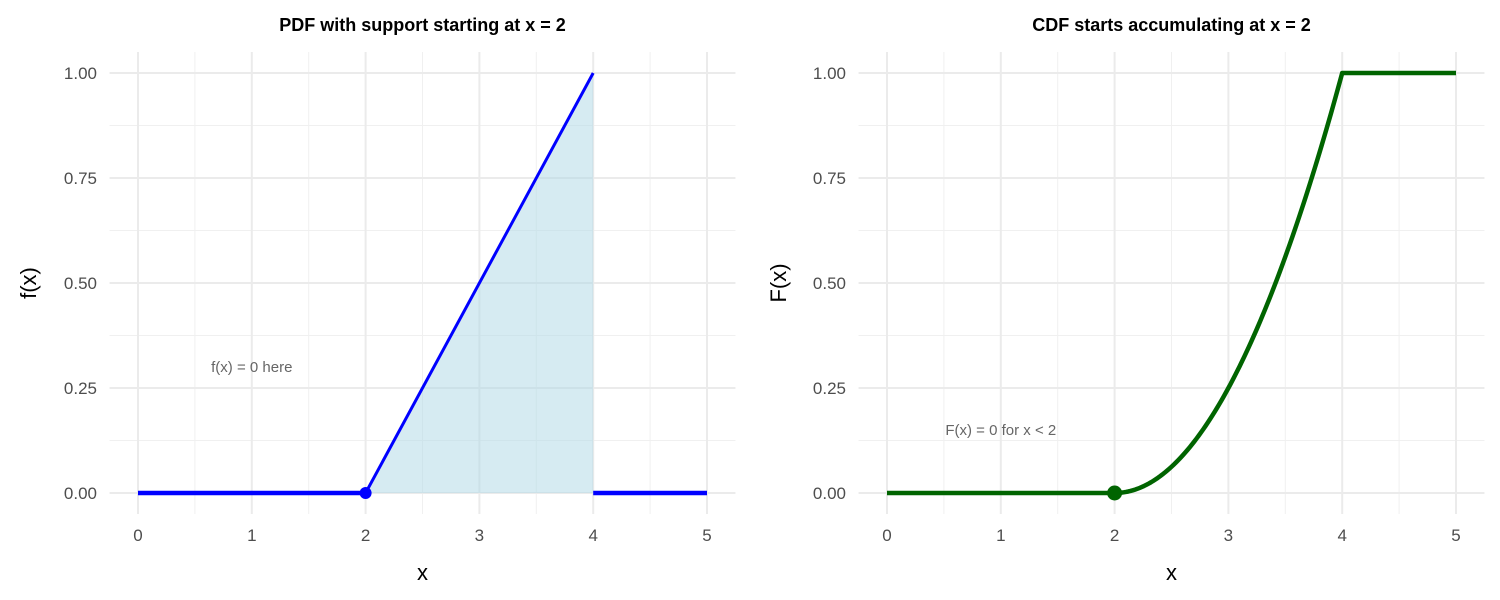 This screenshot has width=1500, height=600. What do you see at coordinates (422, 25) in the screenshot?
I see `chart-title: PDF with support starting at x = 2` at bounding box center [422, 25].